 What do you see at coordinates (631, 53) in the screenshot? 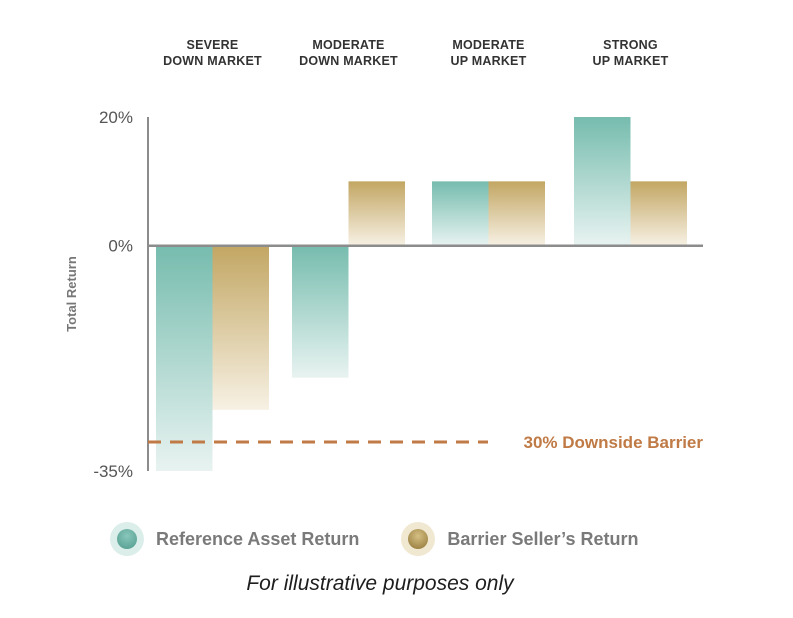
I see `category-label: STRONG UP MARKET` at bounding box center [631, 53].